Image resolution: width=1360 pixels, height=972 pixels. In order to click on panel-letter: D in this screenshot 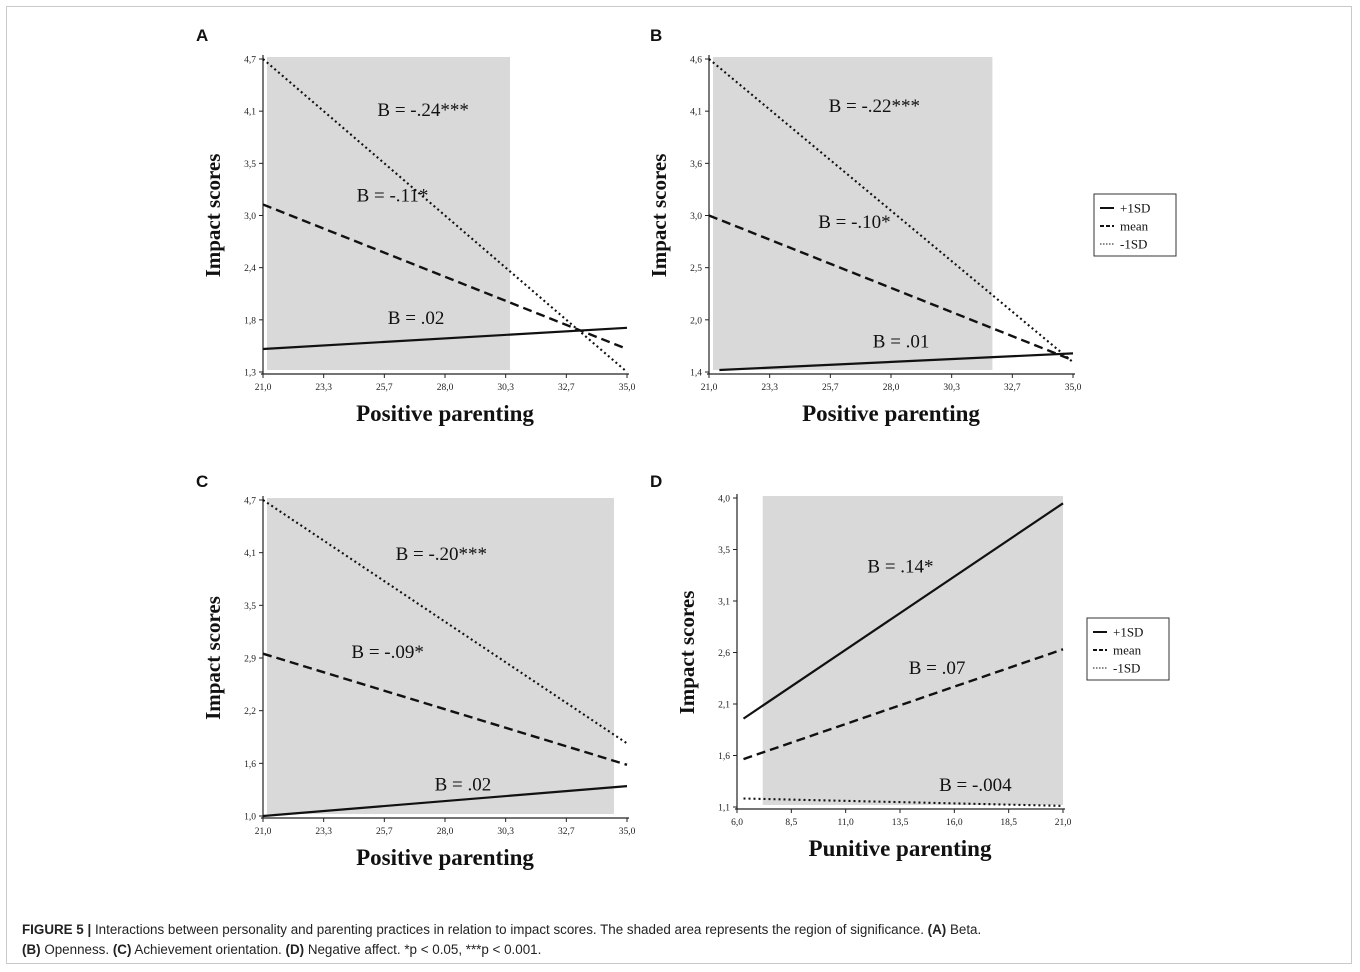, I will do `click(656, 481)`.